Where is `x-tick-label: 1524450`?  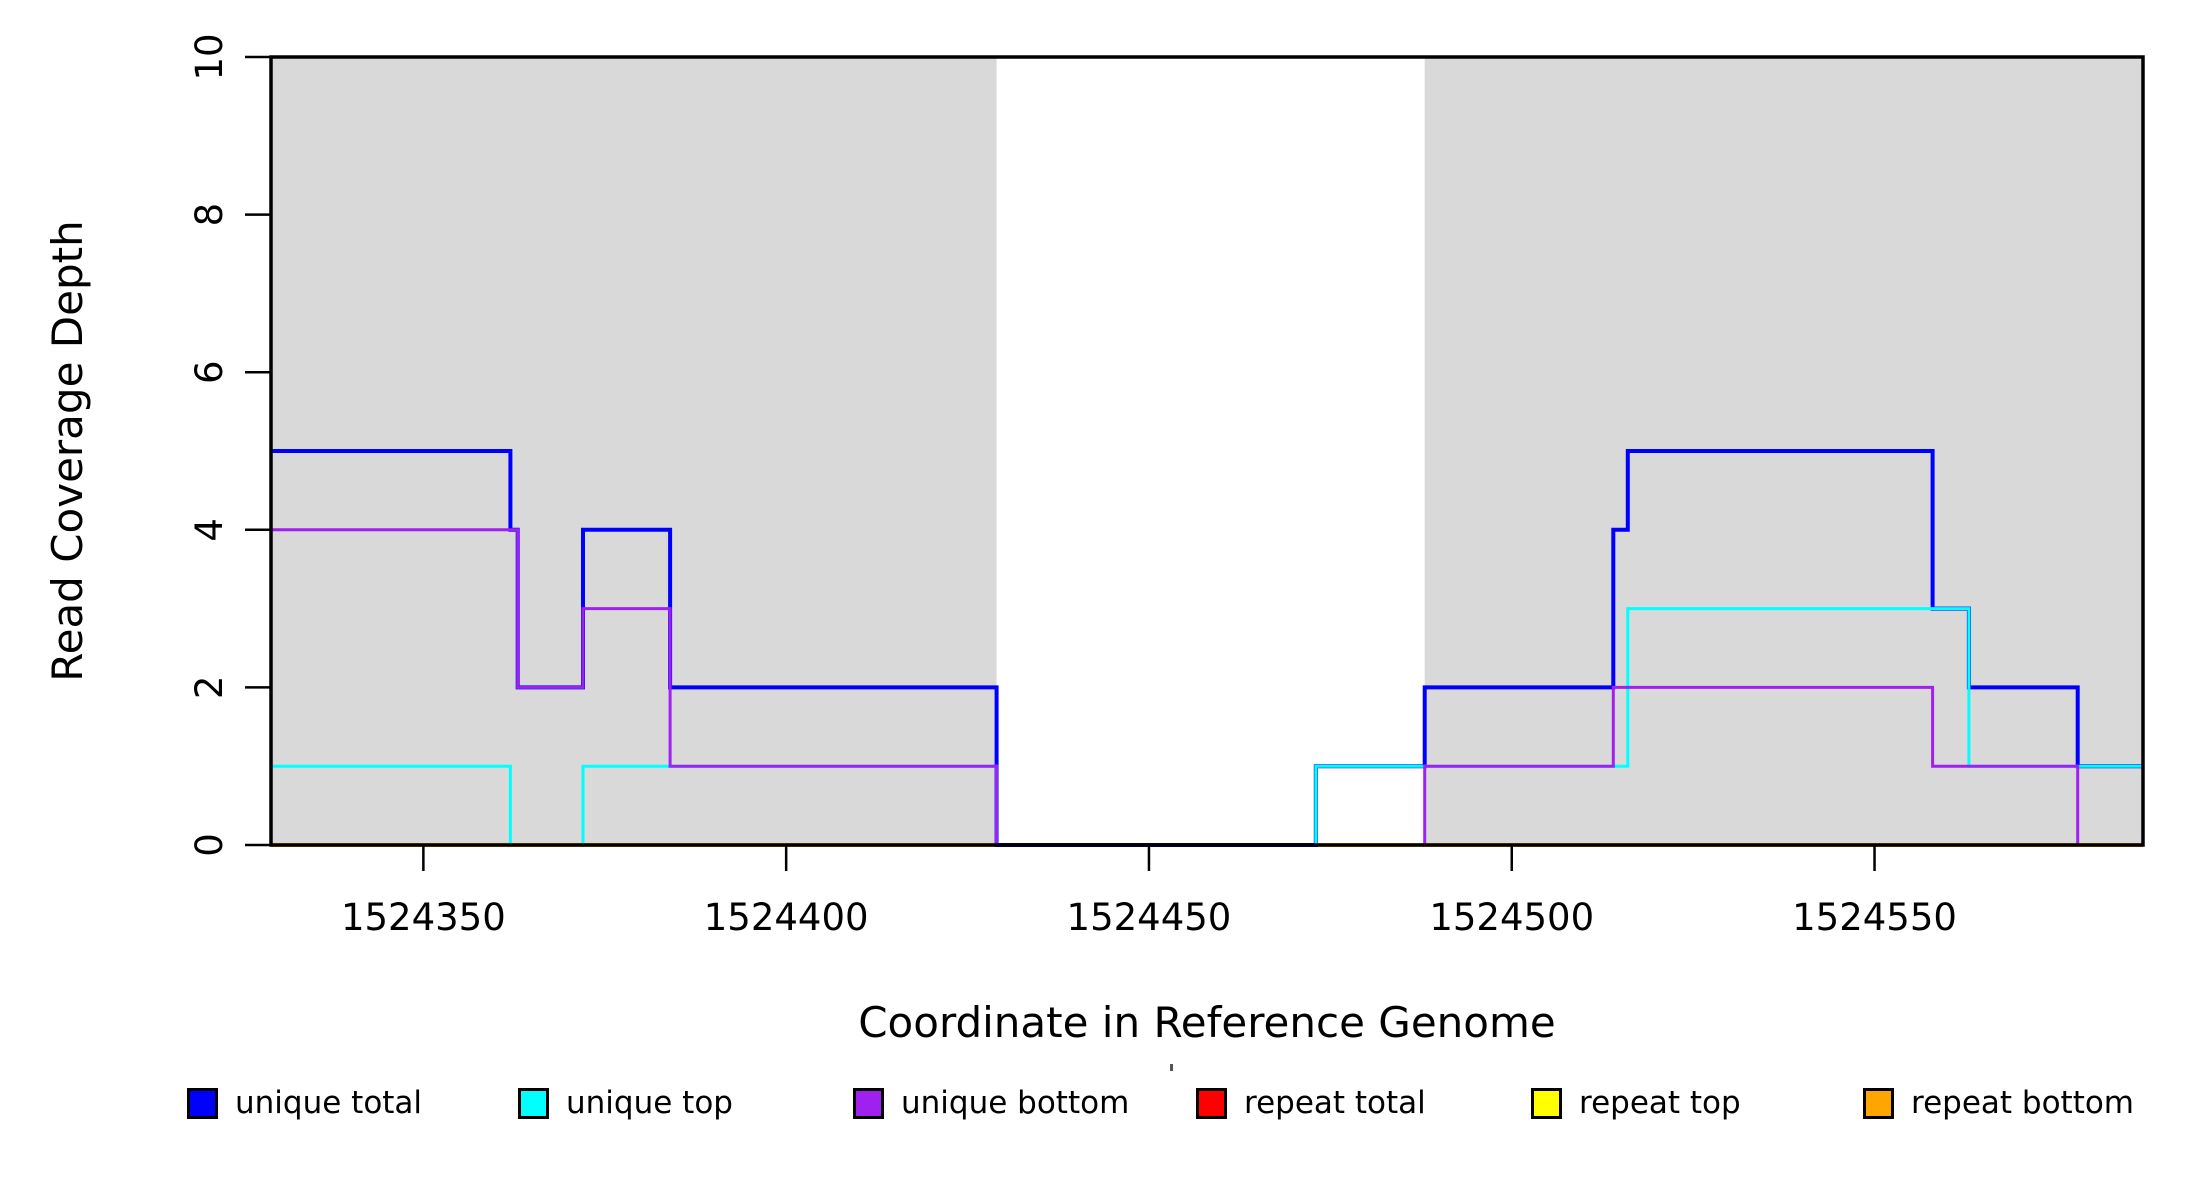
x-tick-label: 1524450 is located at coordinates (1149, 917).